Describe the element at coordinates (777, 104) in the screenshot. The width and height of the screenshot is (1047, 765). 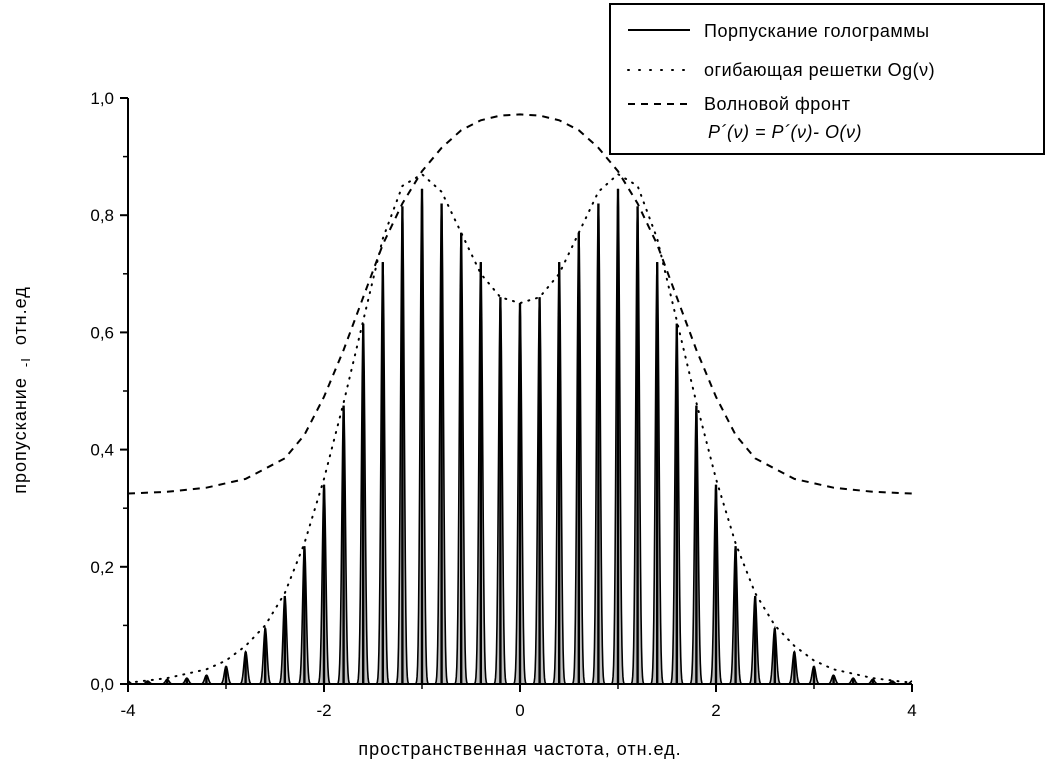
I see `legend-label-2: Волновой фронт` at that location.